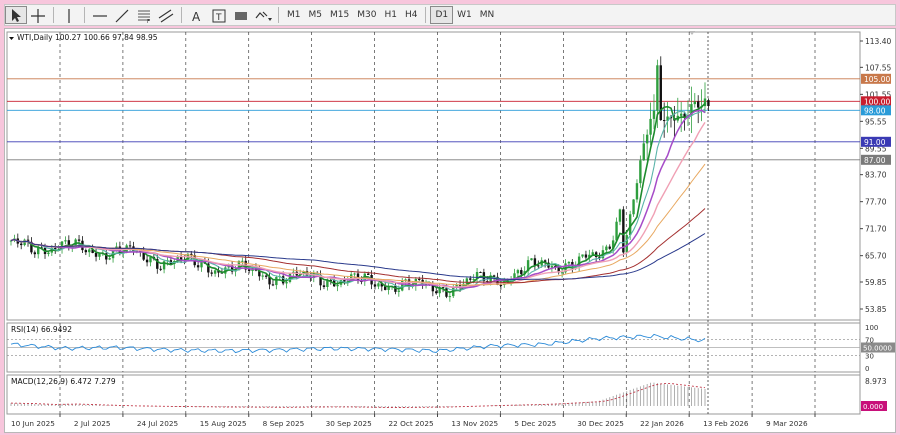 Image resolution: width=900 pixels, height=435 pixels. I want to click on timeframe-m15-button: M15, so click(340, 15).